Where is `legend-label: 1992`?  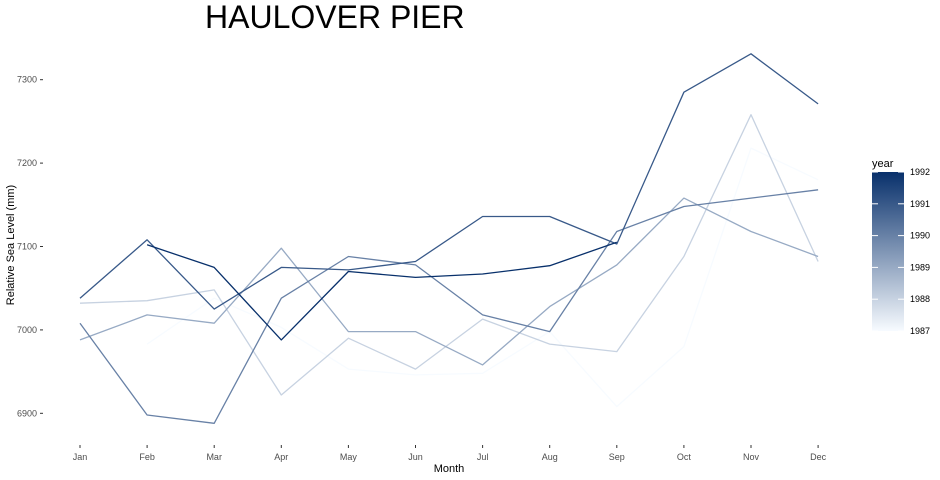 legend-label: 1992 is located at coordinates (920, 172).